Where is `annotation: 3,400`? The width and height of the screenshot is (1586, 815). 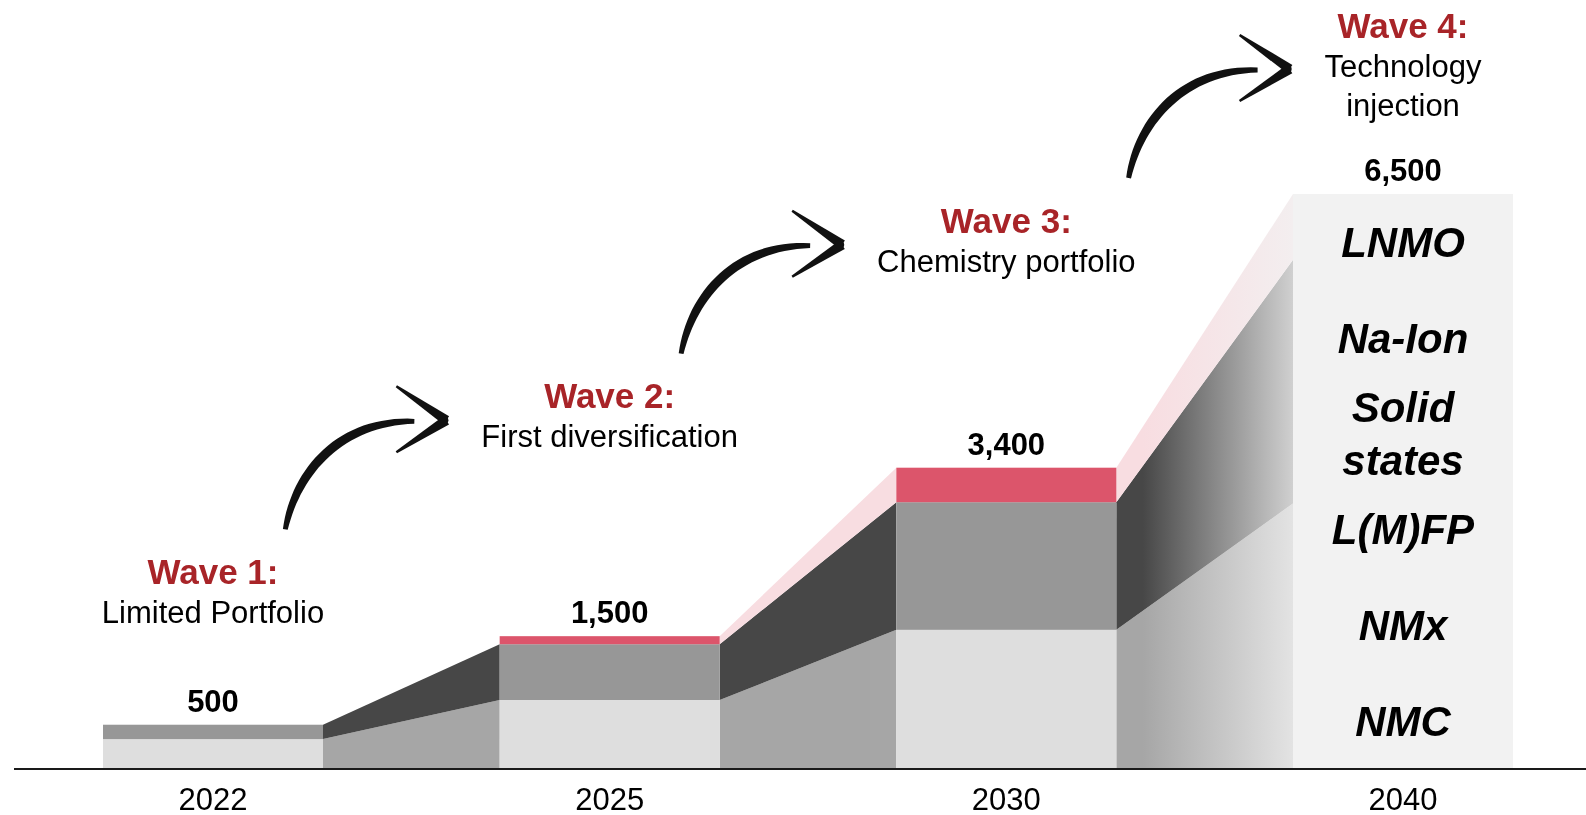
annotation: 3,400 is located at coordinates (1006, 444).